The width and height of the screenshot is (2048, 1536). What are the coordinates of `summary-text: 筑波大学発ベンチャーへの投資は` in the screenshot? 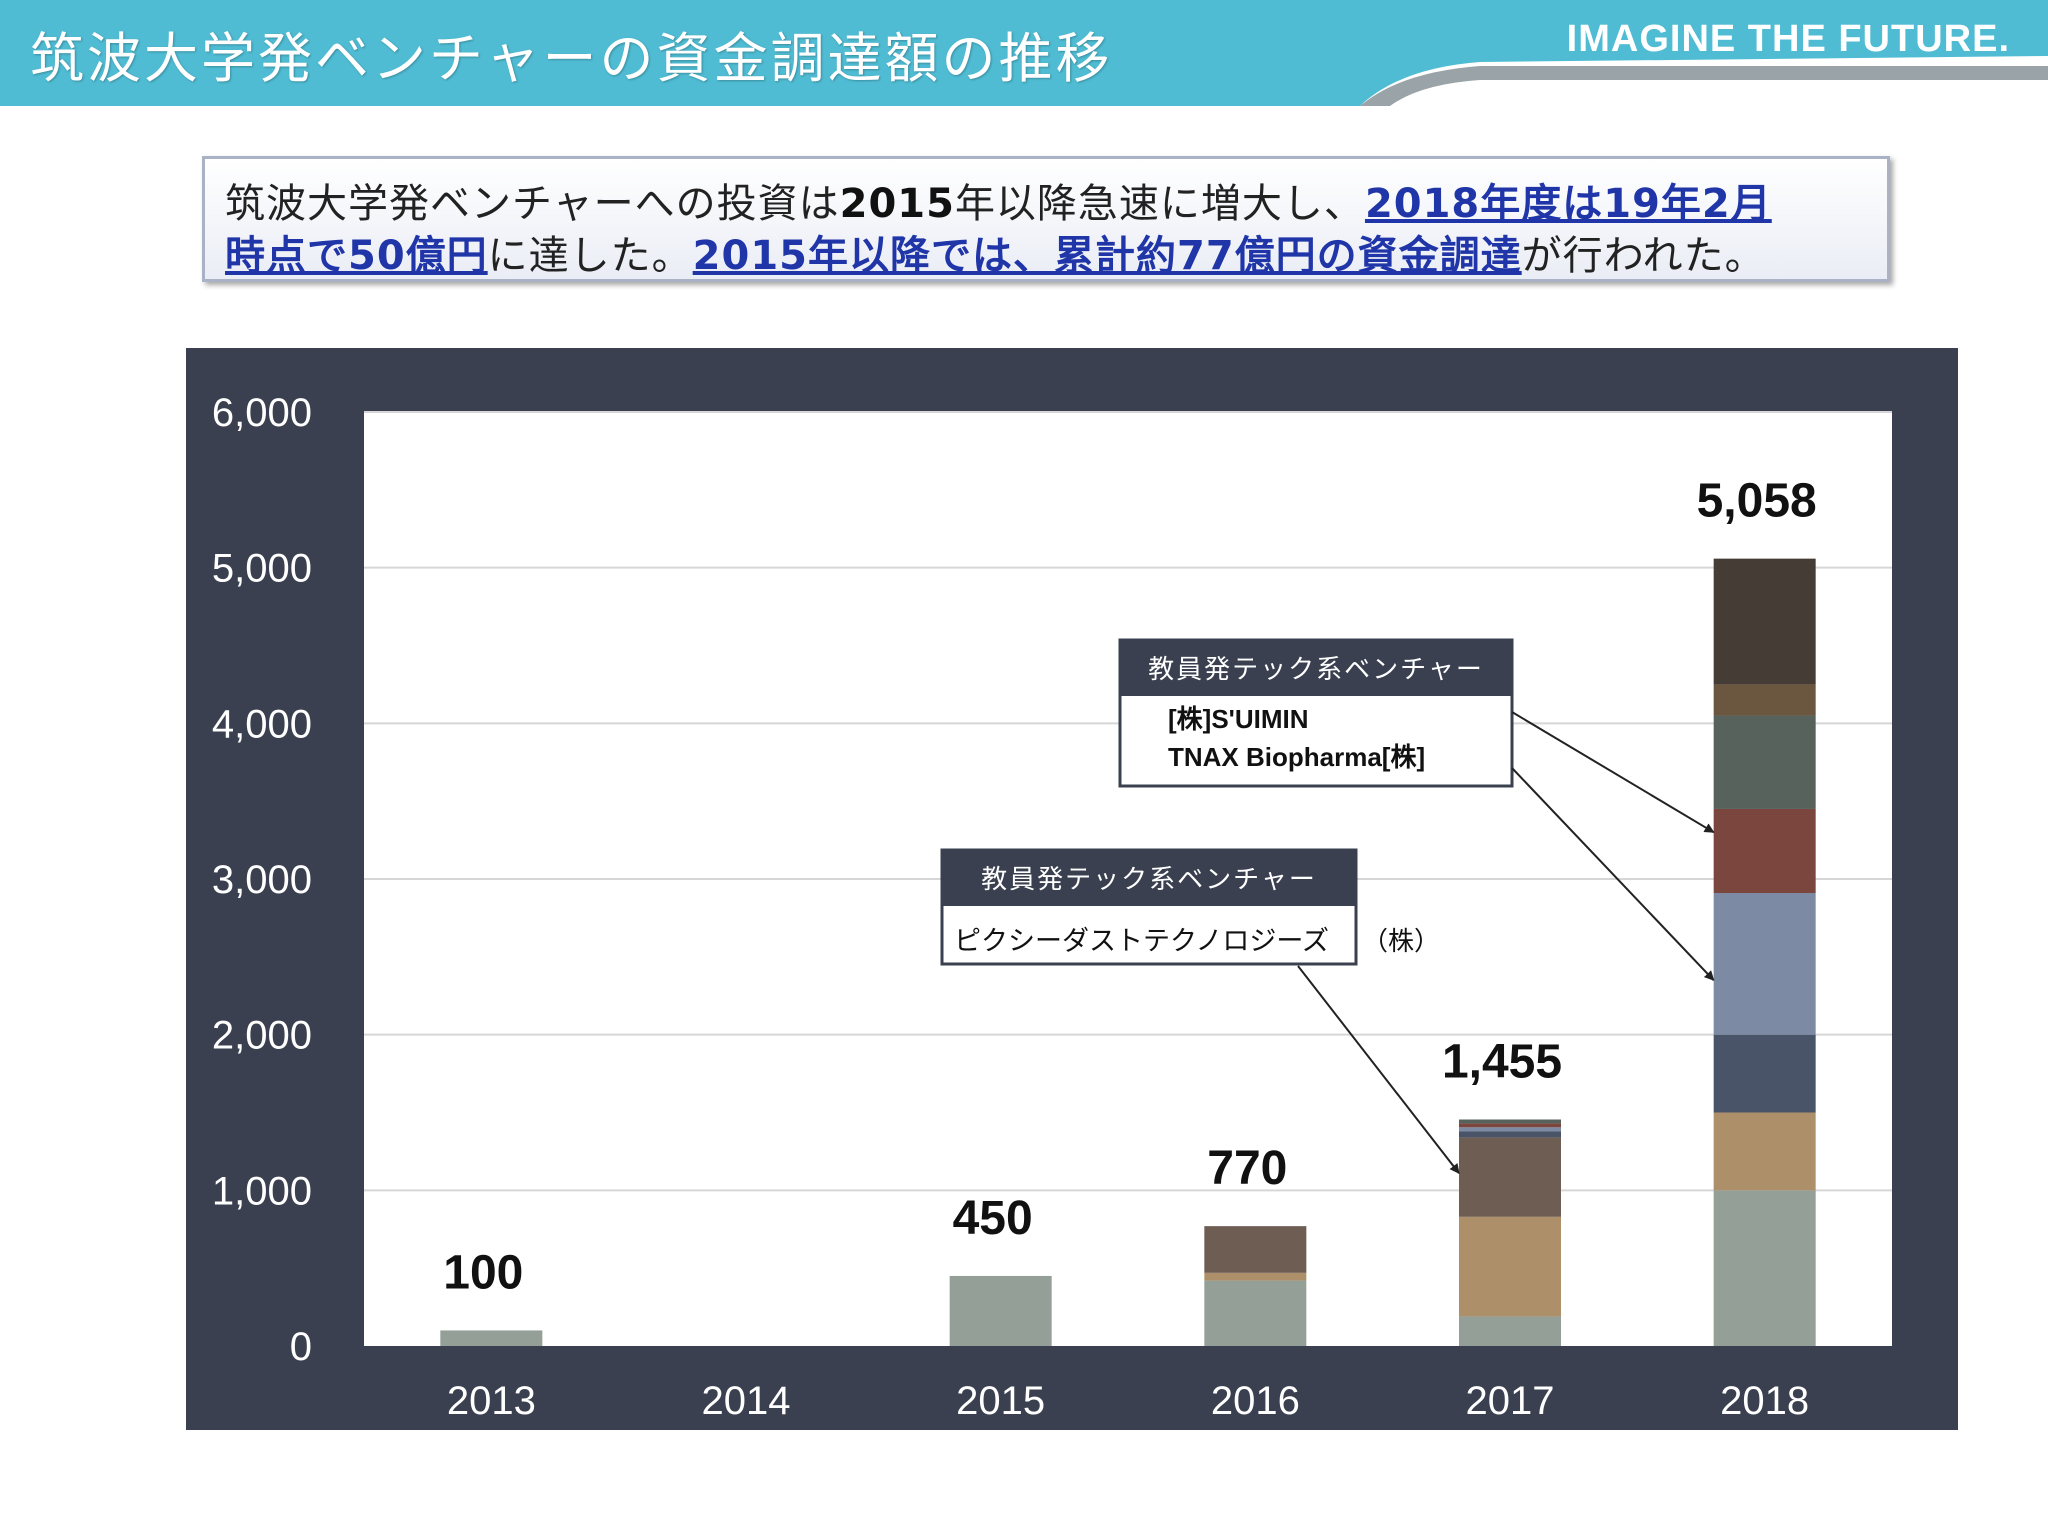 It's located at (532, 204).